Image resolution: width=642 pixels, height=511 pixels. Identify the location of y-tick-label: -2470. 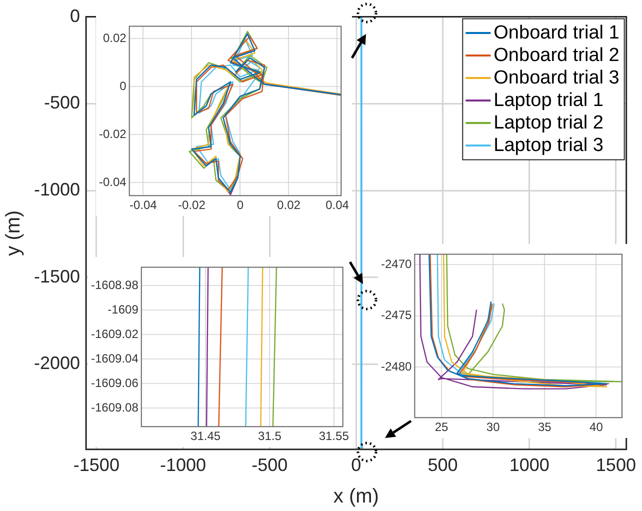
(396, 263).